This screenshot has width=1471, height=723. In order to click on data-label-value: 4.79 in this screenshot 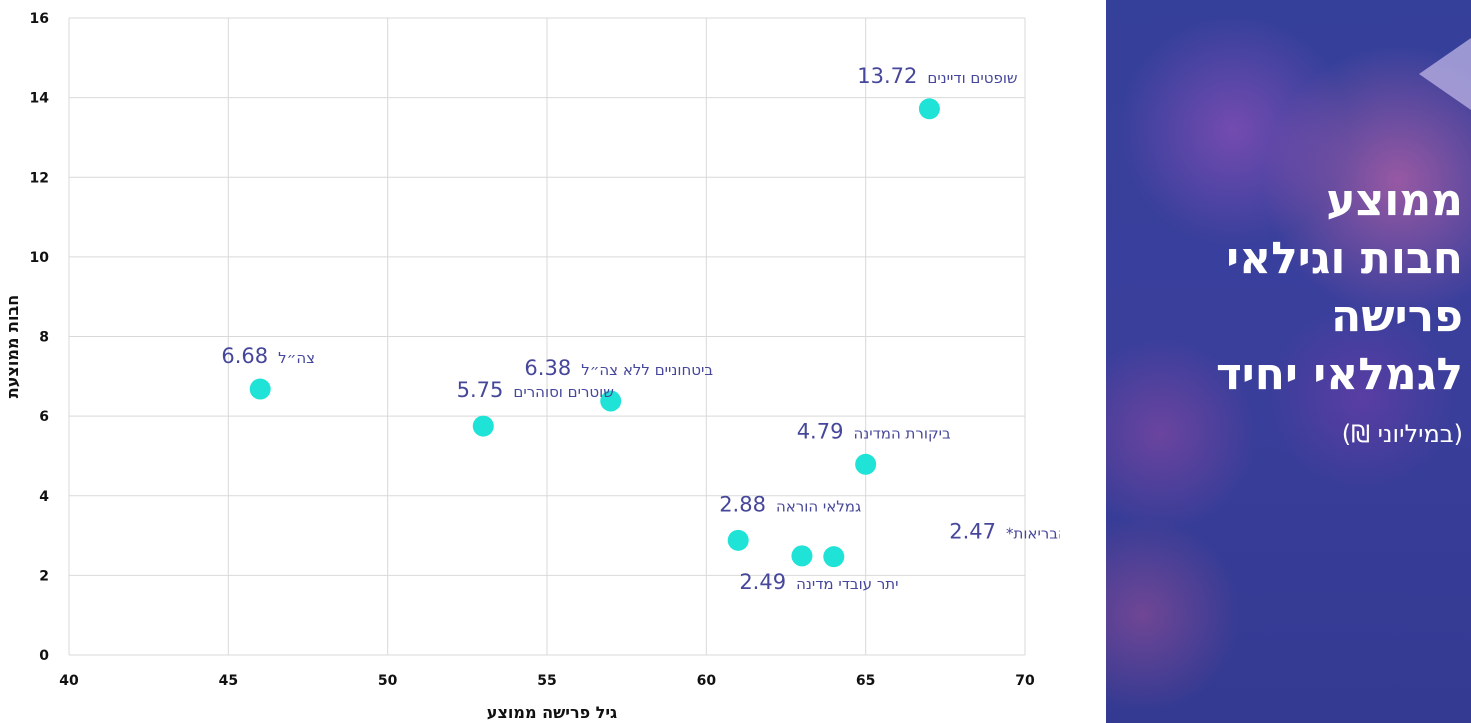, I will do `click(820, 431)`.